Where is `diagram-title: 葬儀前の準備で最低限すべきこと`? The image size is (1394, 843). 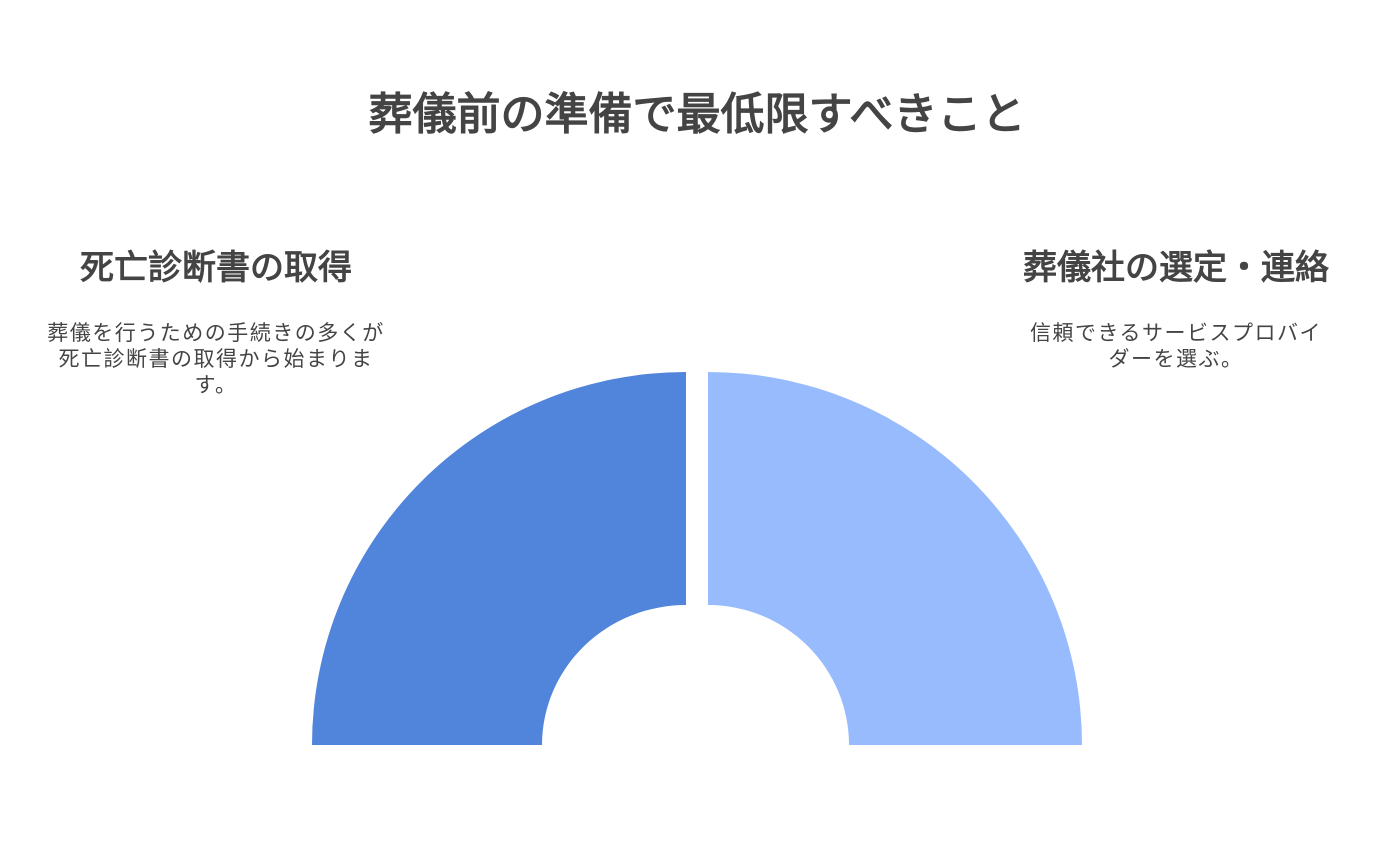 diagram-title: 葬儀前の準備で最低限すべきこと is located at coordinates (697, 114).